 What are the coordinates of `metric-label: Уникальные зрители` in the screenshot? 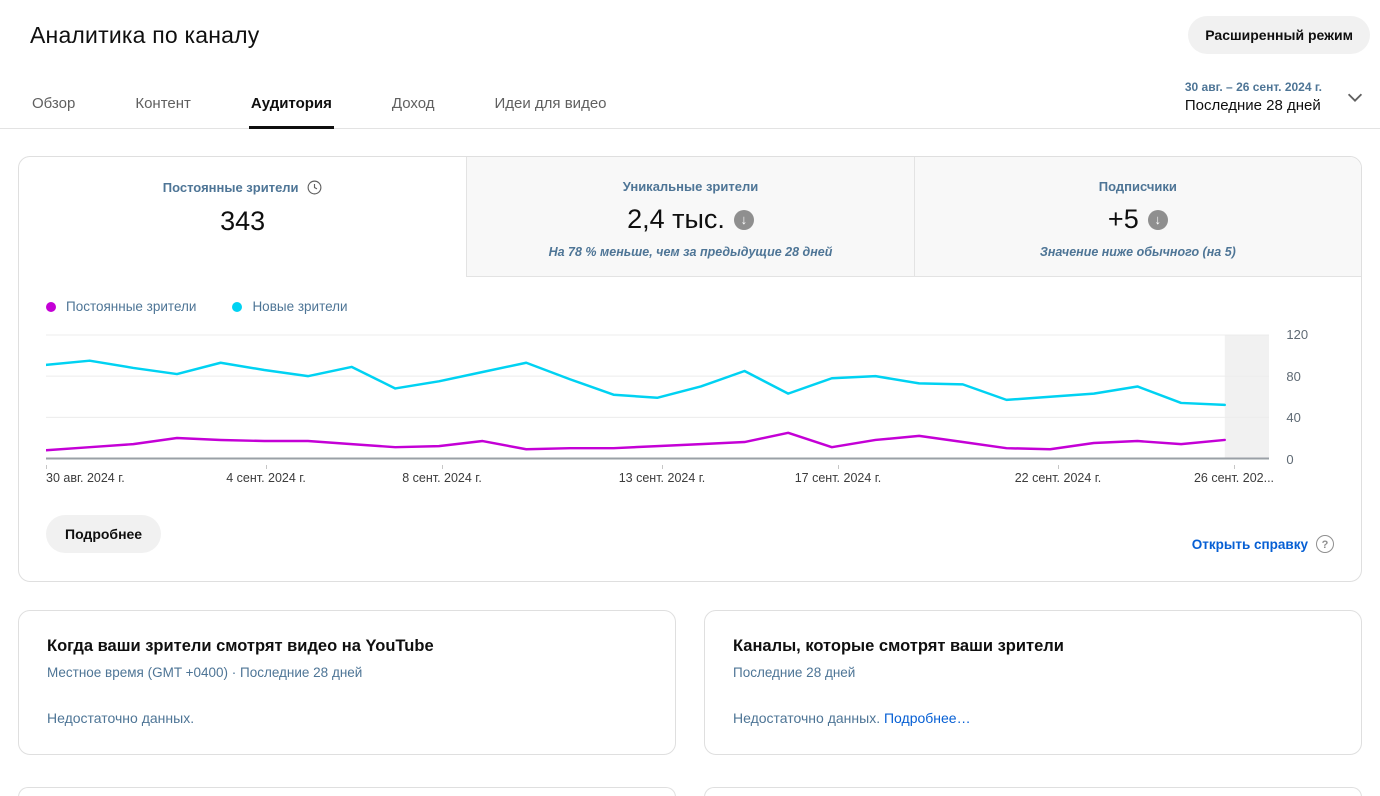 It's located at (690, 186).